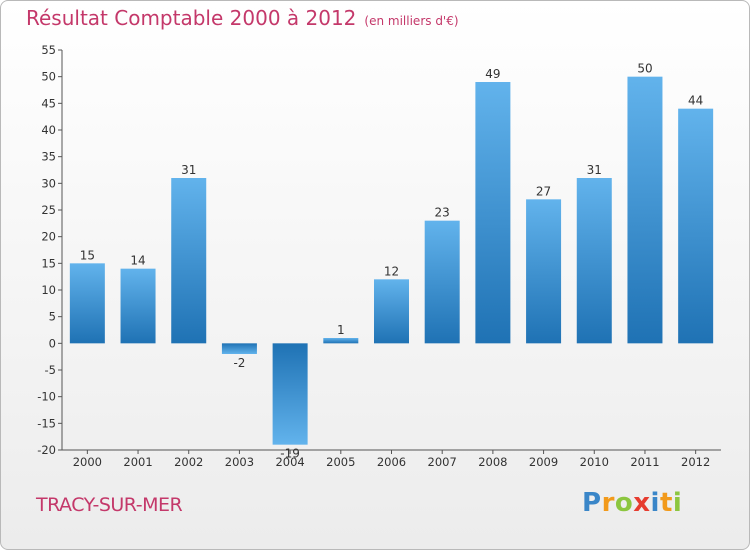  I want to click on y-tick-label: 55, so click(48, 50).